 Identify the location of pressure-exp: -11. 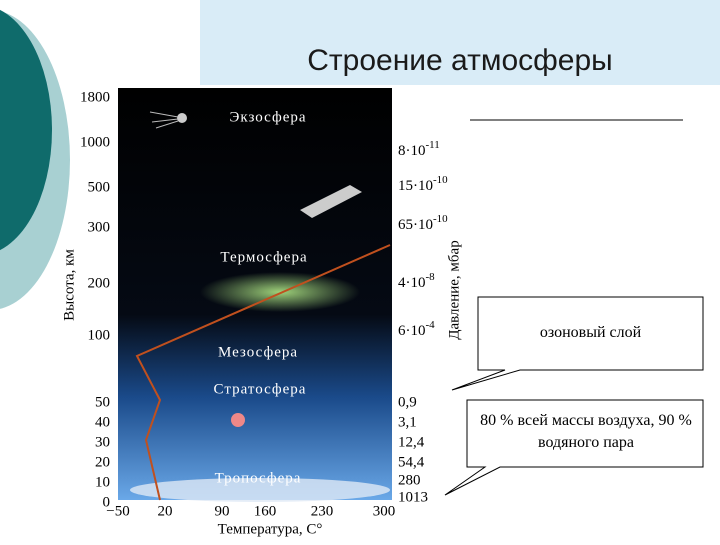
(433, 145).